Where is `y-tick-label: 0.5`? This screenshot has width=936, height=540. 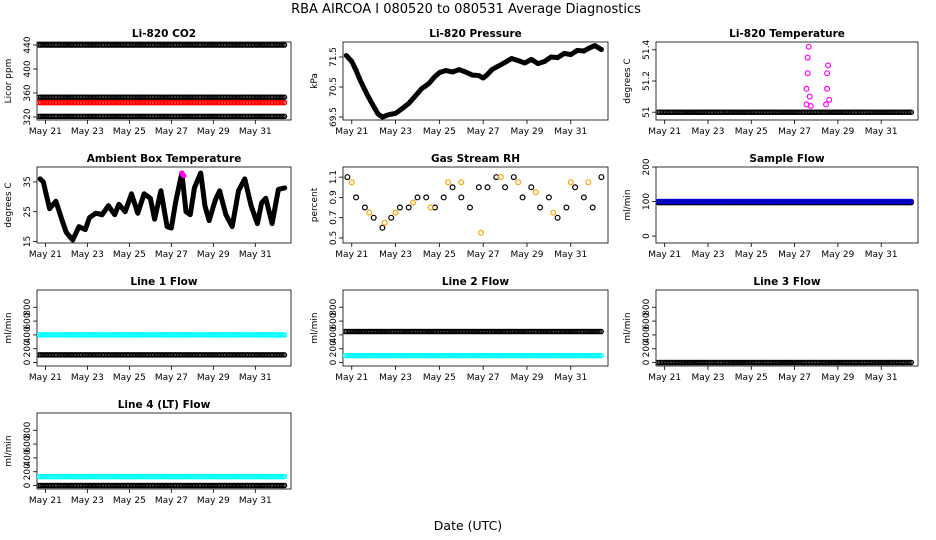 y-tick-label: 0.5 is located at coordinates (334, 238).